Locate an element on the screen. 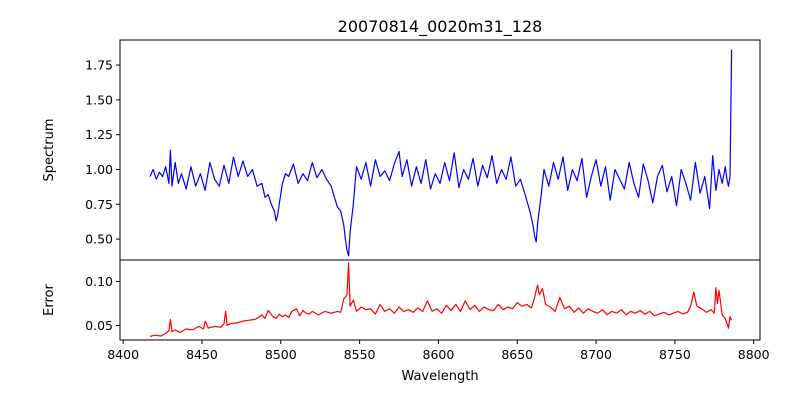  x-tick-label: 8500 is located at coordinates (281, 354).